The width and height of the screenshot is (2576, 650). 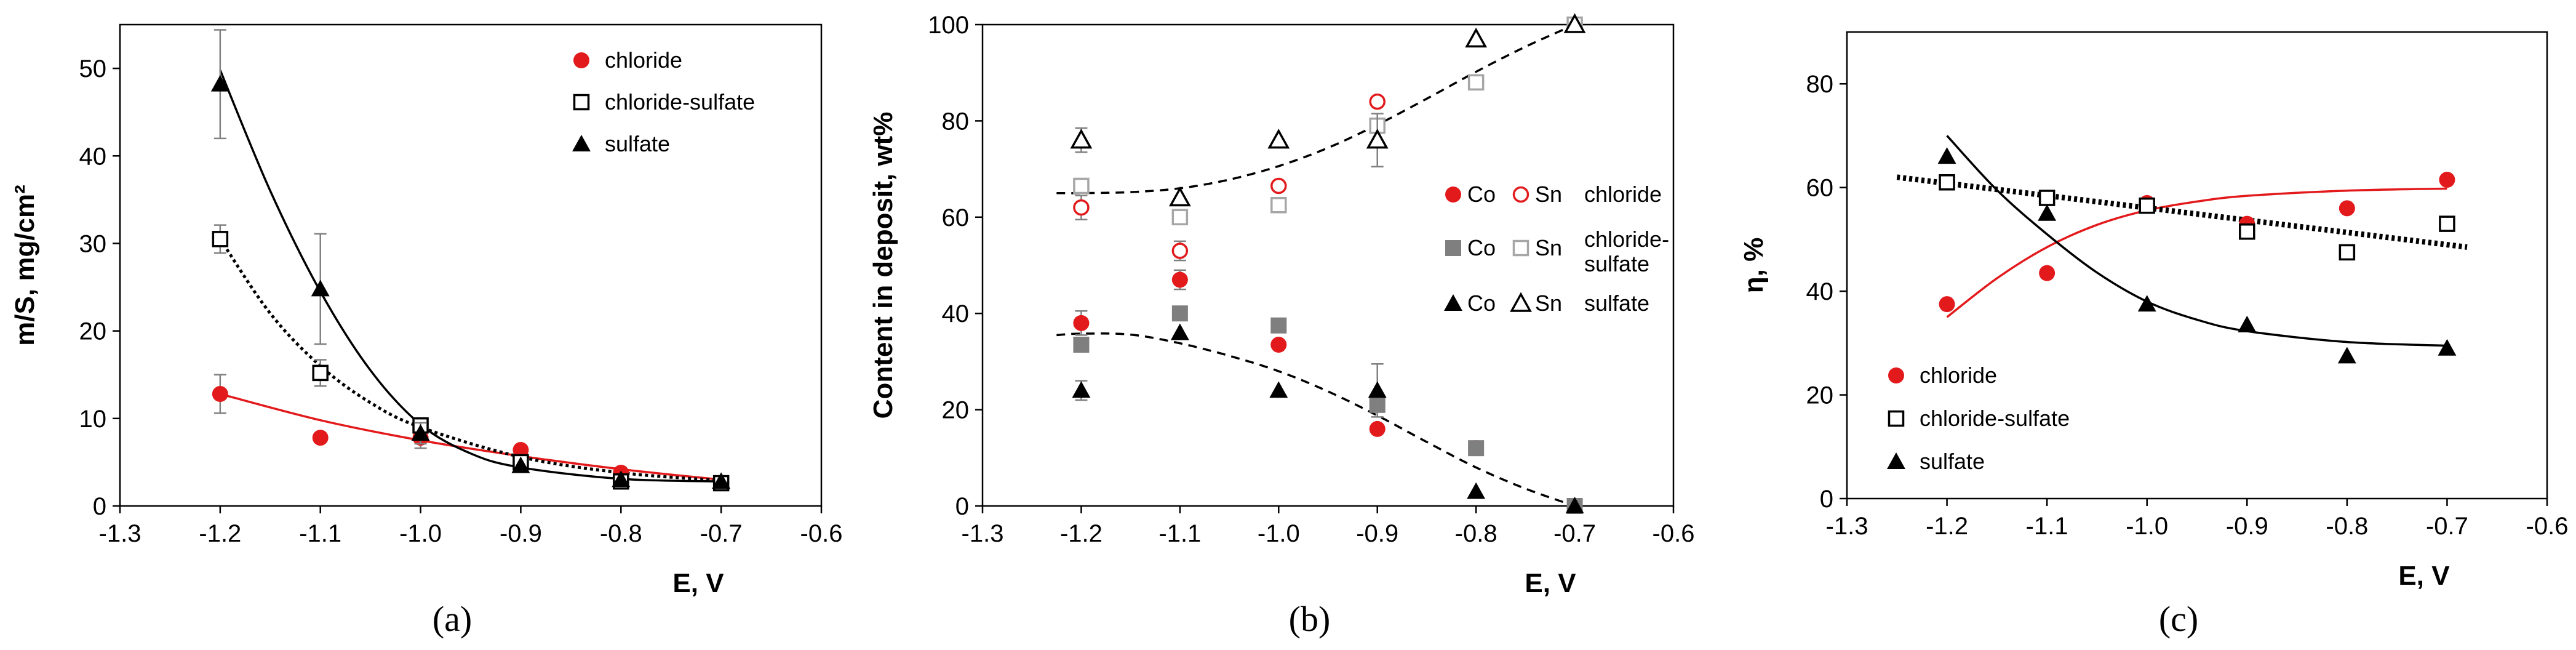 What do you see at coordinates (521, 533) in the screenshot?
I see `x-tick-label: -0.9` at bounding box center [521, 533].